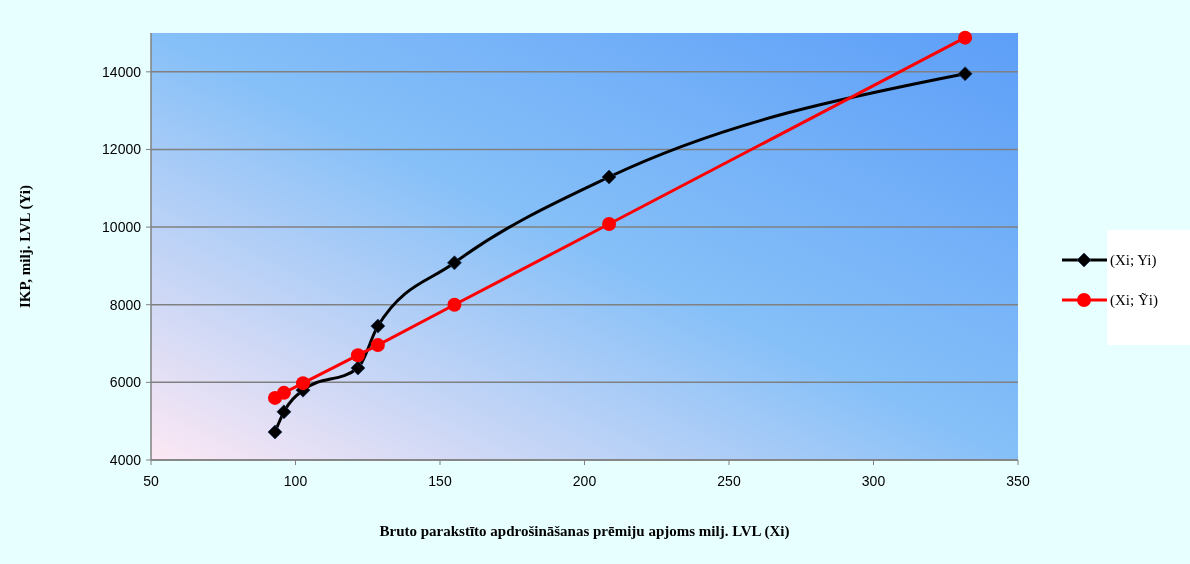 Image resolution: width=1190 pixels, height=564 pixels. I want to click on y-tick-label: 14000, so click(122, 71).